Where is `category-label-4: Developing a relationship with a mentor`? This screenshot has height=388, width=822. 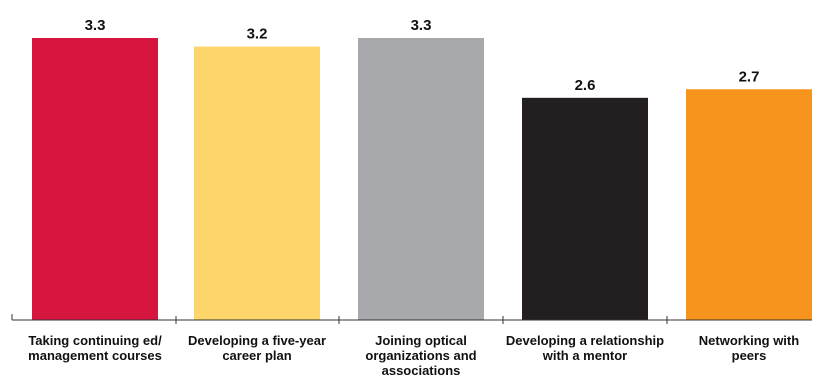
category-label-4: Developing a relationship with a mentor is located at coordinates (585, 348).